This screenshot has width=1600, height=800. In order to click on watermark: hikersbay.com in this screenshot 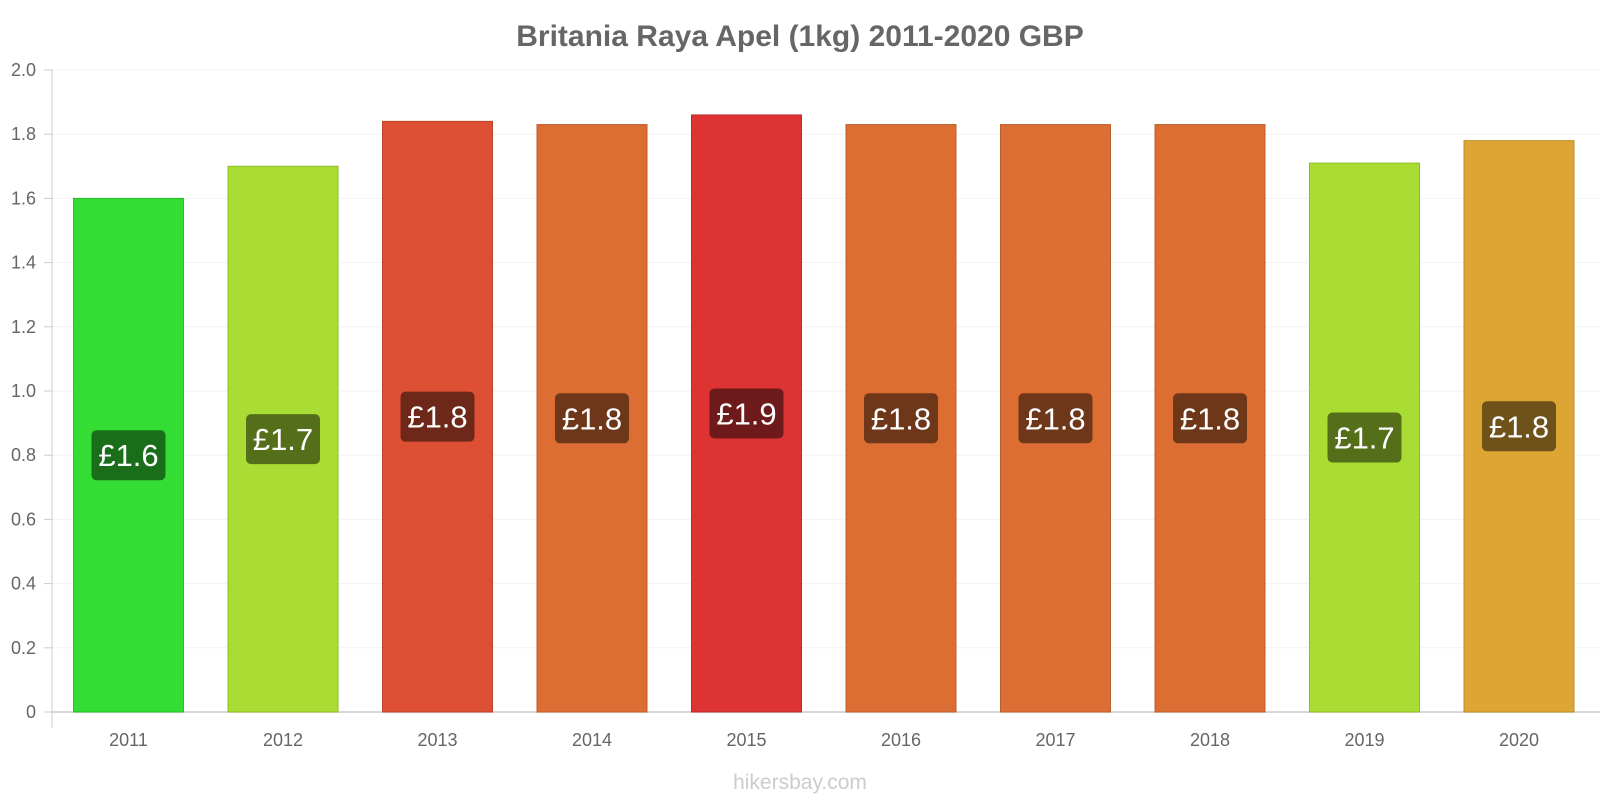, I will do `click(800, 782)`.